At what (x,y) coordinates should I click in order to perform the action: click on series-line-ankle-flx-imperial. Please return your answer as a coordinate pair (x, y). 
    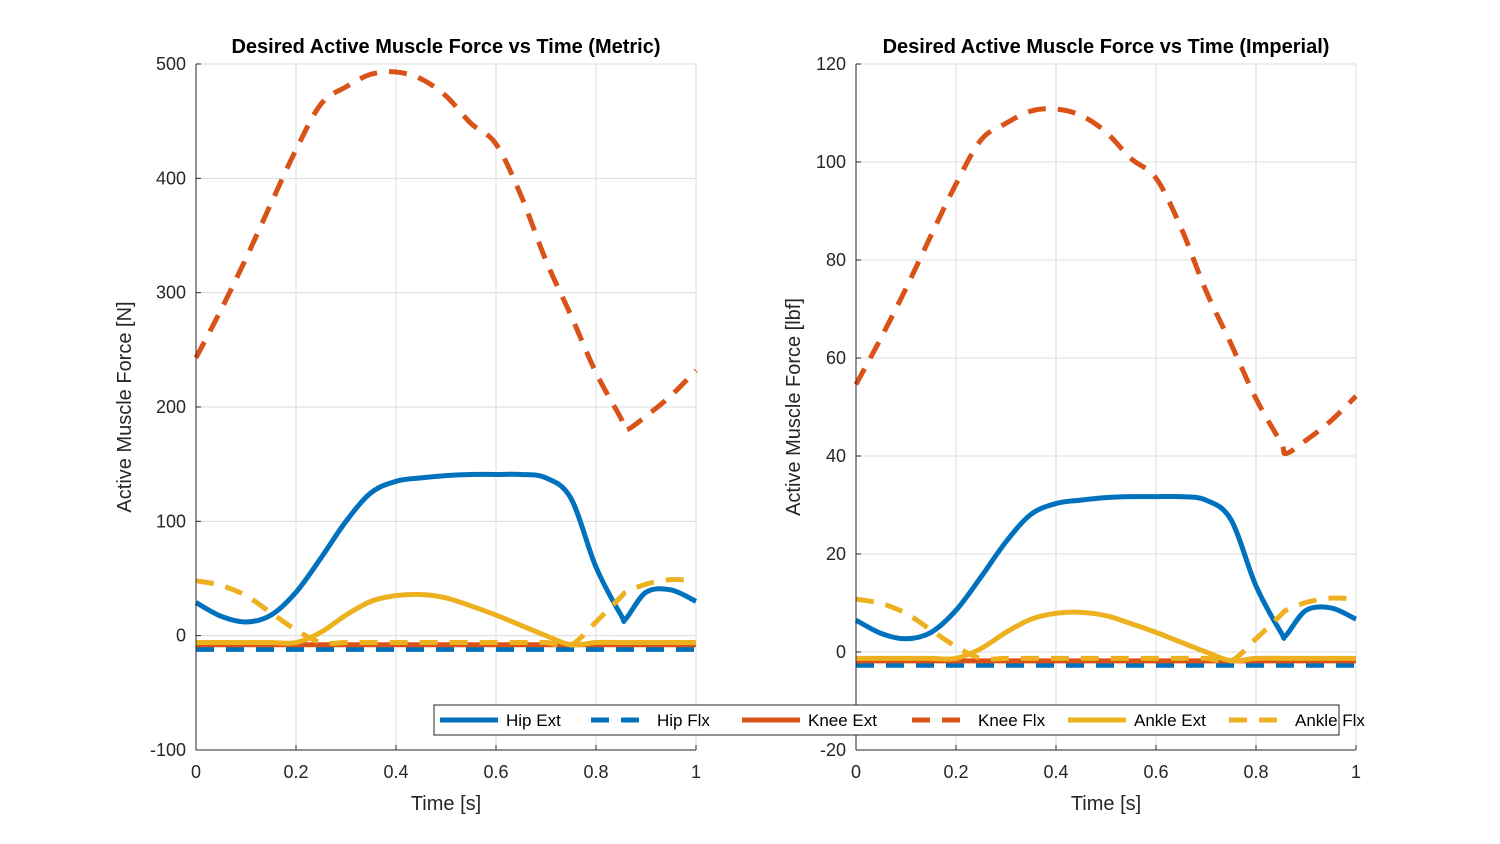
    Looking at the image, I should click on (1106, 630).